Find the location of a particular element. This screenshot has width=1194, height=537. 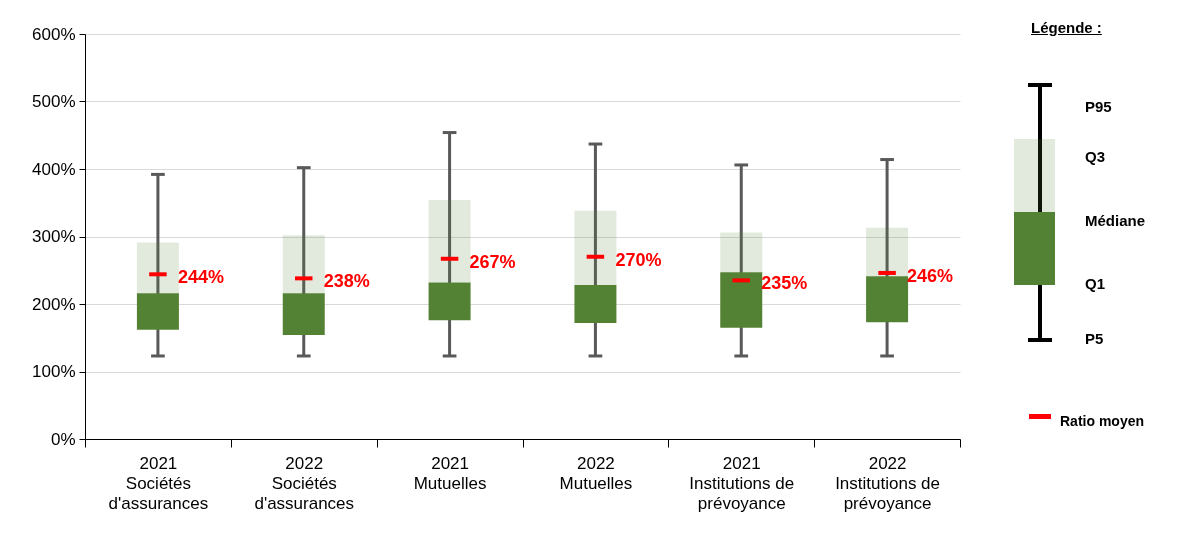

y-tick-label: 400% is located at coordinates (54, 169).